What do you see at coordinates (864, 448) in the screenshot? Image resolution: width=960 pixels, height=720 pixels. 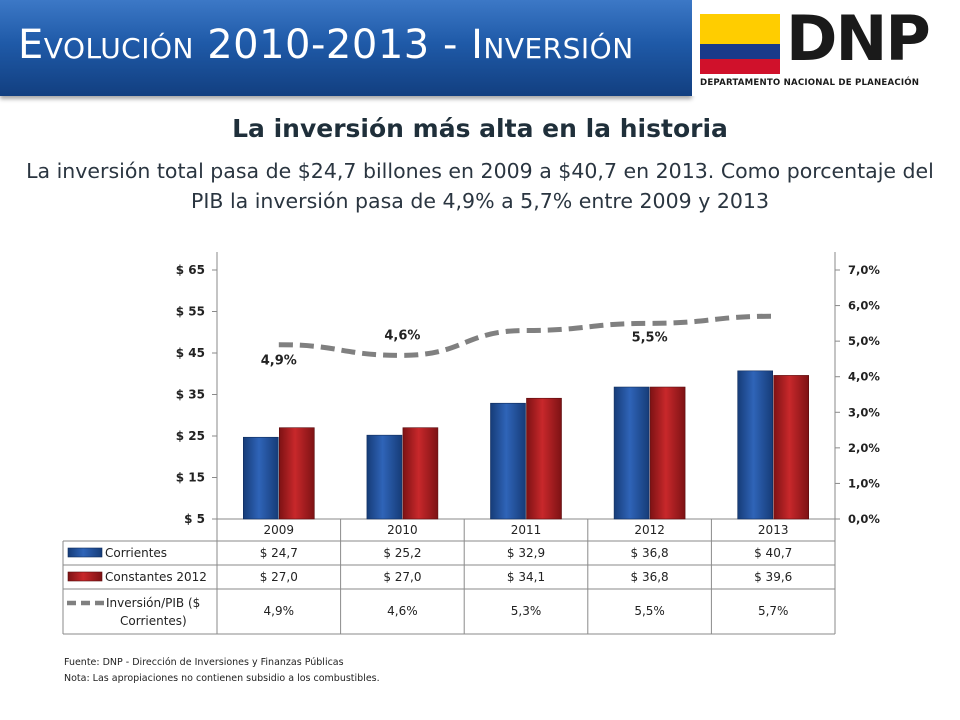 I see `right-axis-tick-label: 2,0%` at bounding box center [864, 448].